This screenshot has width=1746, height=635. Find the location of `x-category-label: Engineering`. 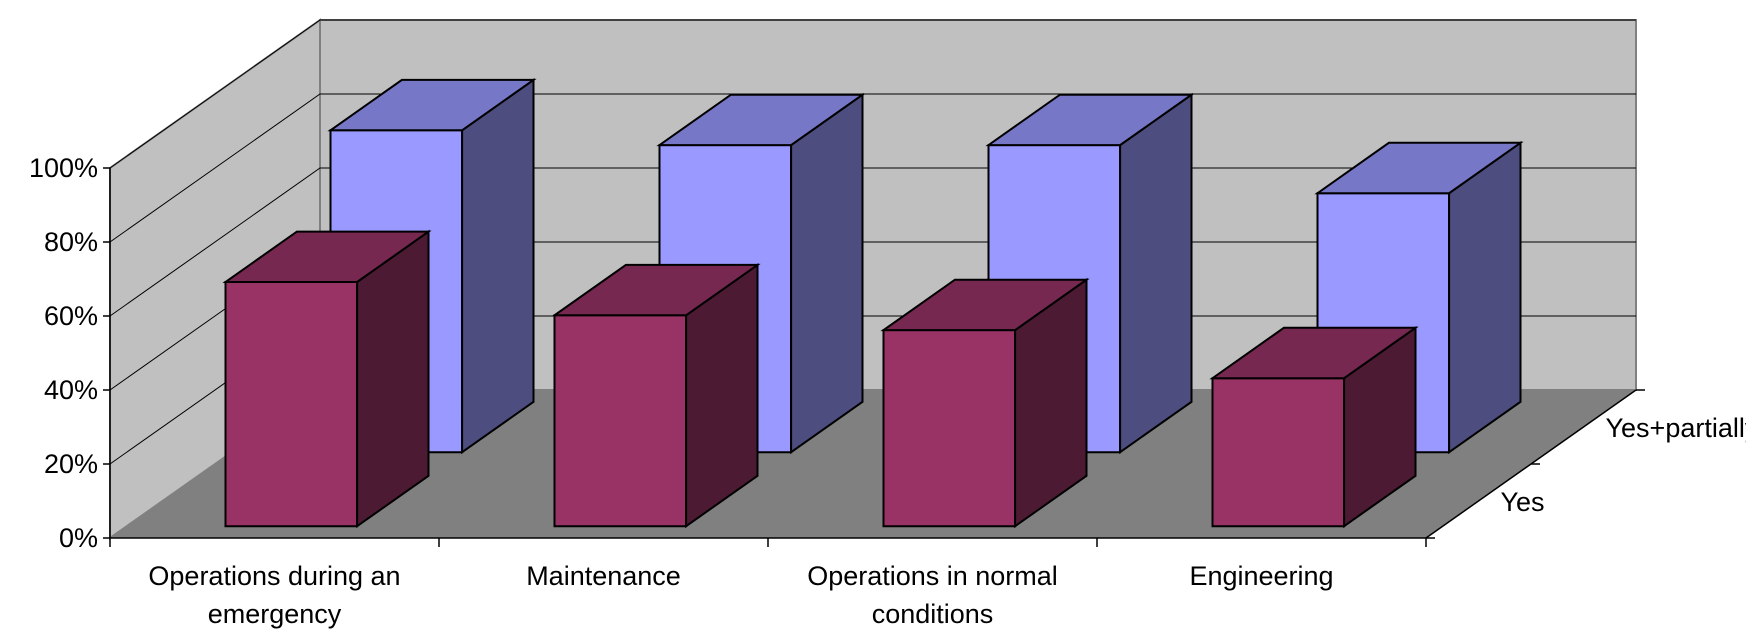

x-category-label: Engineering is located at coordinates (1261, 576).